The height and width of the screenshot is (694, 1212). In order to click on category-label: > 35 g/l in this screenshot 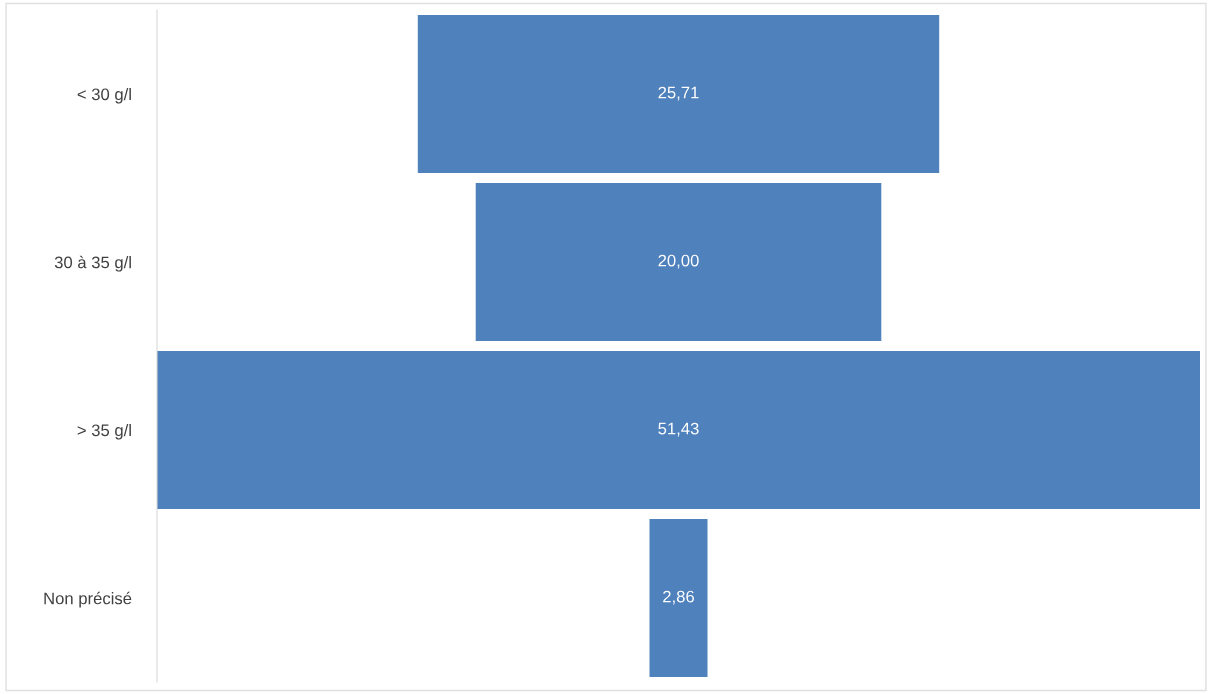, I will do `click(104, 431)`.